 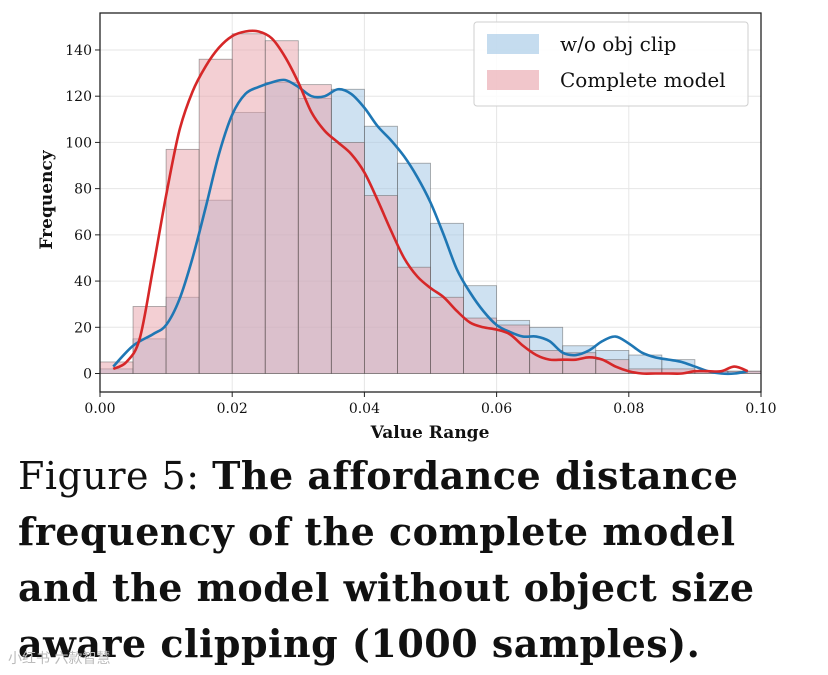 What do you see at coordinates (513, 44) in the screenshot?
I see `legend-swatch-wo-obj-clip` at bounding box center [513, 44].